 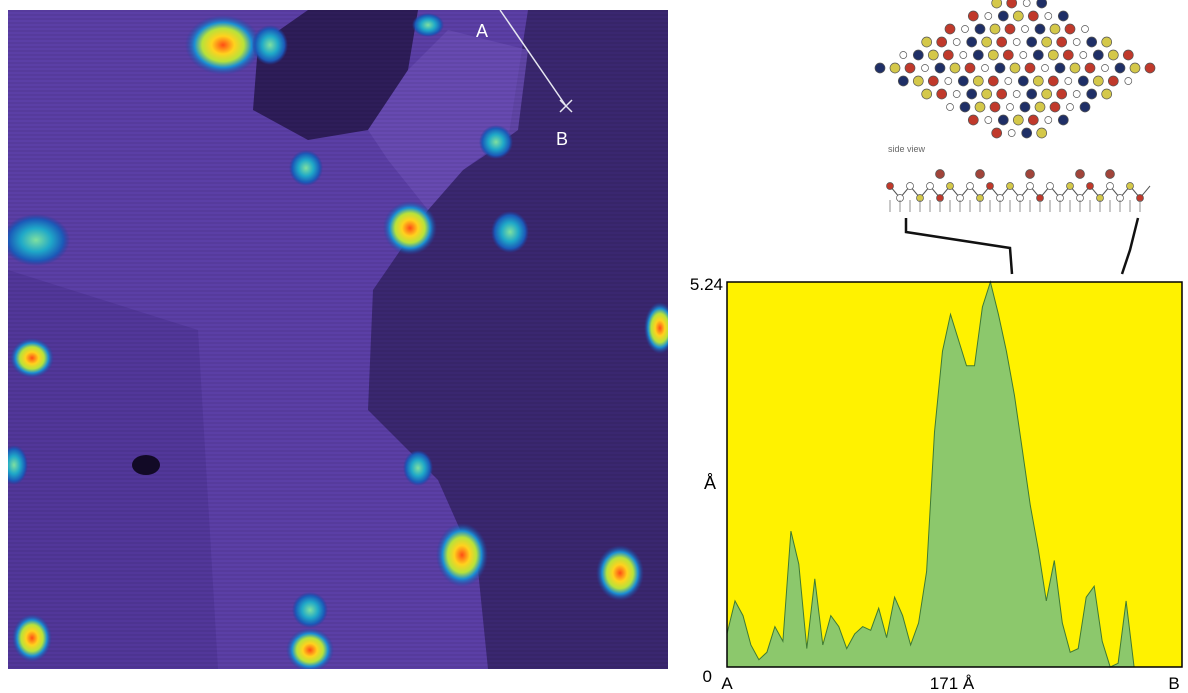 I want to click on x-tick-mid: 171 Å, so click(x=952, y=683).